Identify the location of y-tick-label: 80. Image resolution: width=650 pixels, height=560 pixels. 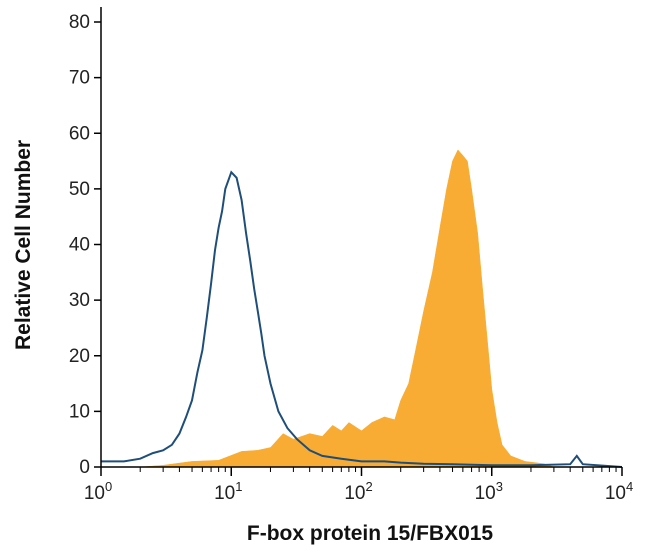
(79, 22).